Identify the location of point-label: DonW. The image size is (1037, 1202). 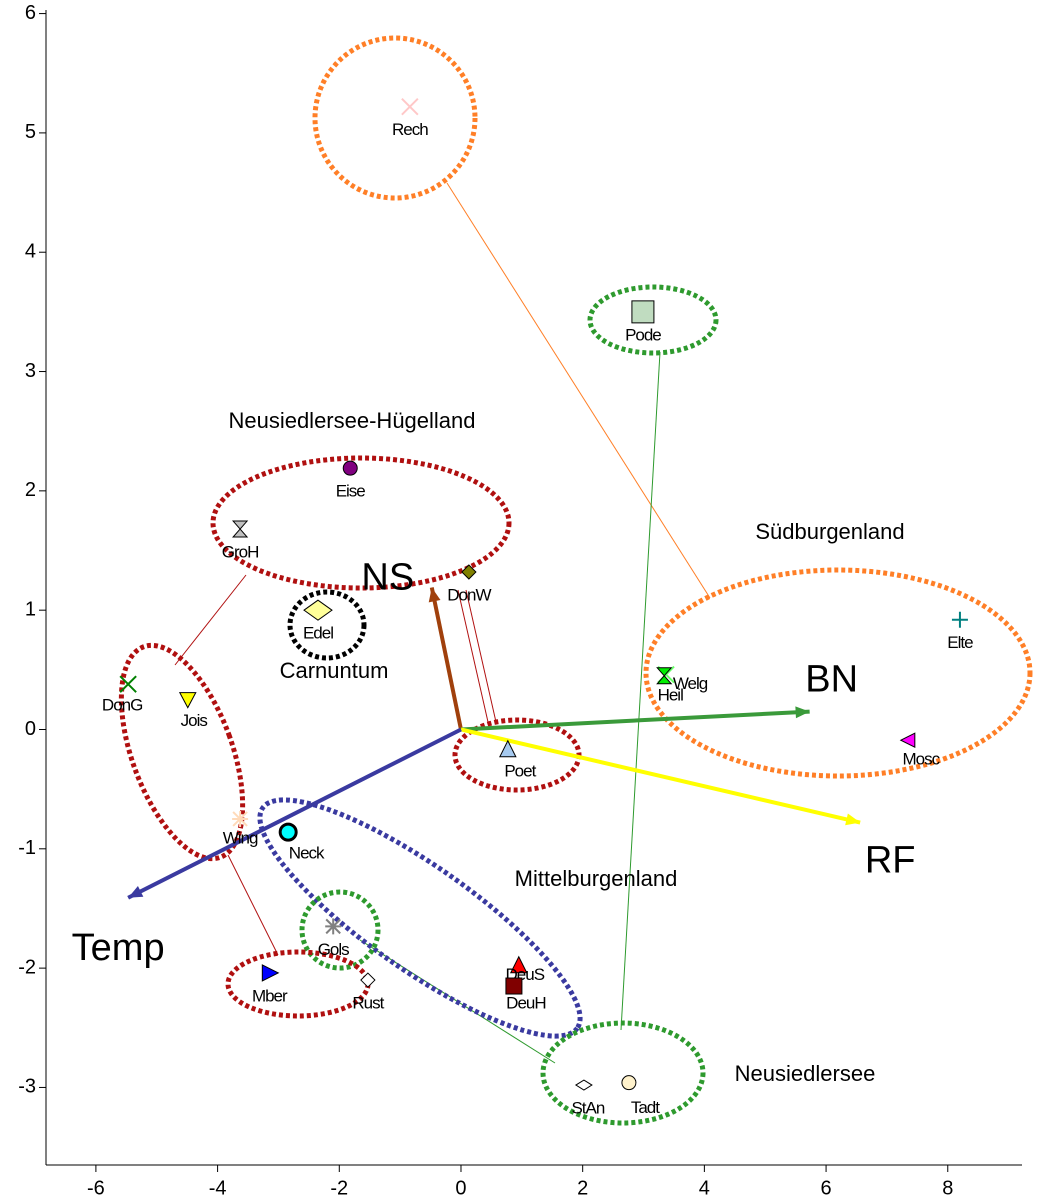
(469, 594).